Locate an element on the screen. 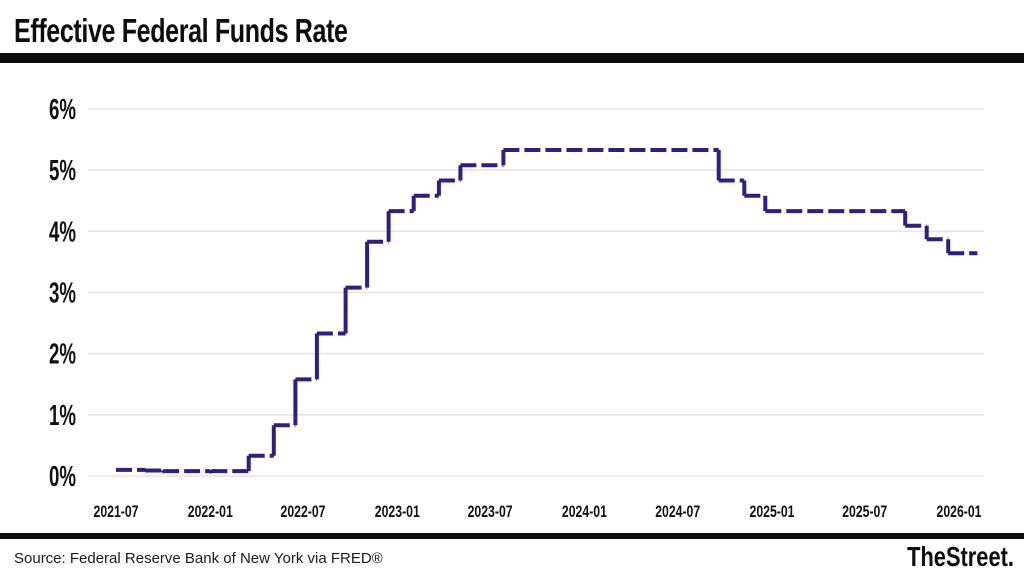 This screenshot has height=576, width=1024. y-tick-label: 6% is located at coordinates (62, 110).